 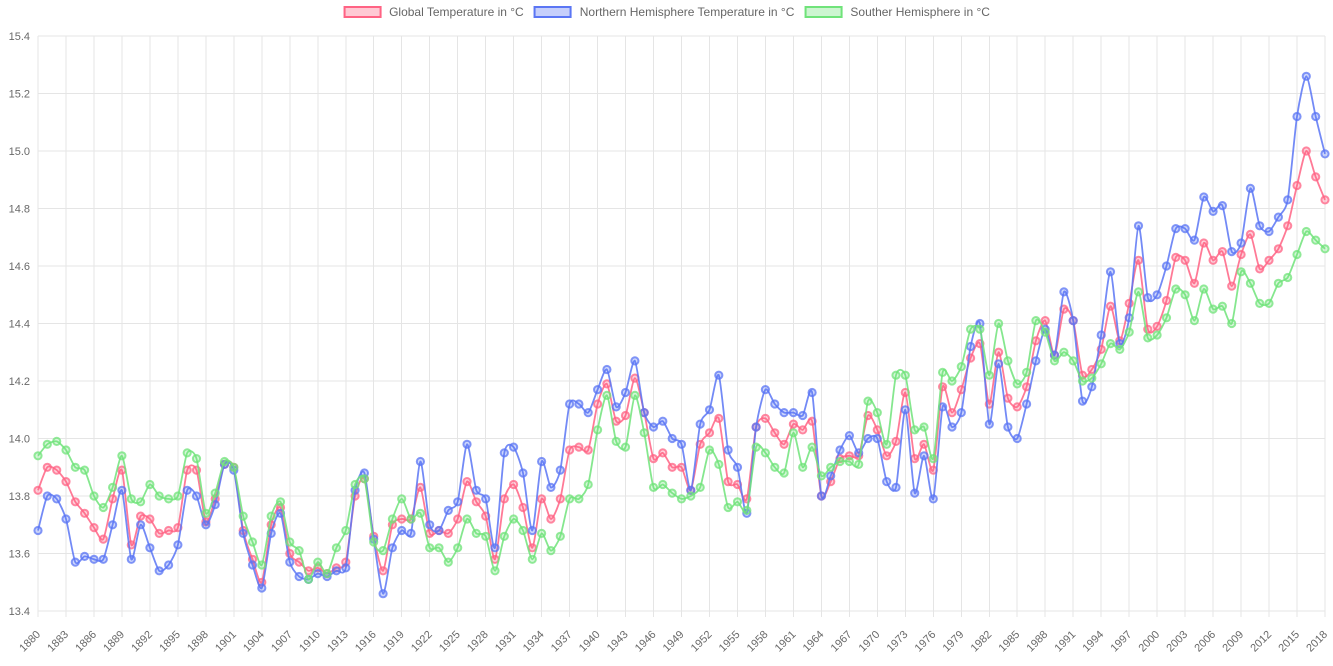 I want to click on legend-item-2: Souther Hemisphere in °C, so click(x=897, y=12).